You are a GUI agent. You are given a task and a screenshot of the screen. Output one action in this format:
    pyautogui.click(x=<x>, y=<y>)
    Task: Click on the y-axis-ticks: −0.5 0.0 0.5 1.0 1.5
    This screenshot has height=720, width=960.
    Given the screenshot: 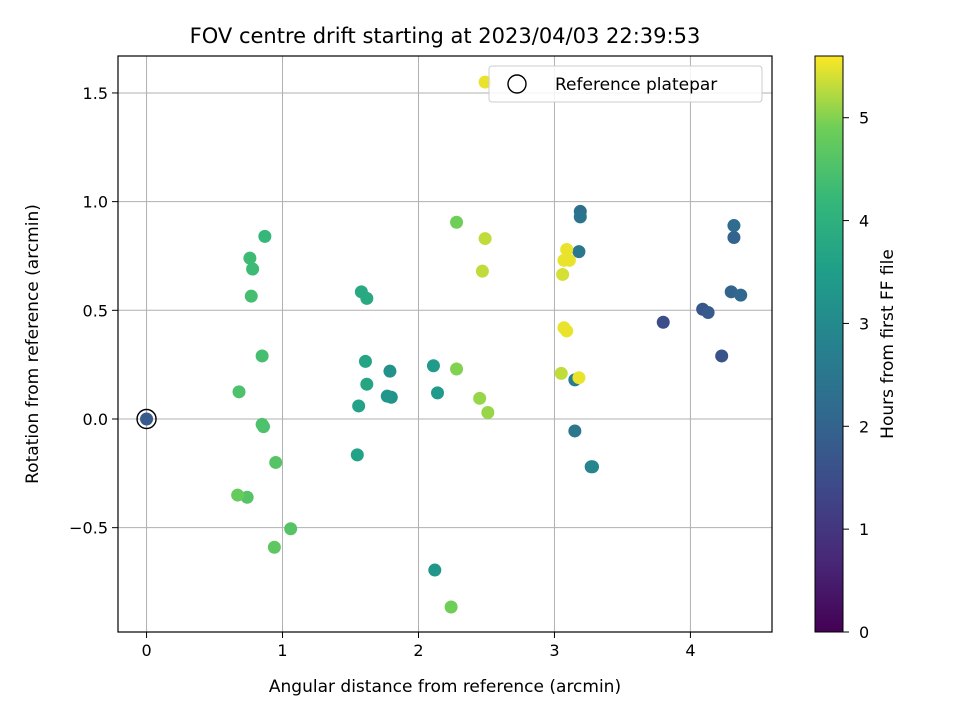 What is the action you would take?
    pyautogui.click(x=93, y=311)
    